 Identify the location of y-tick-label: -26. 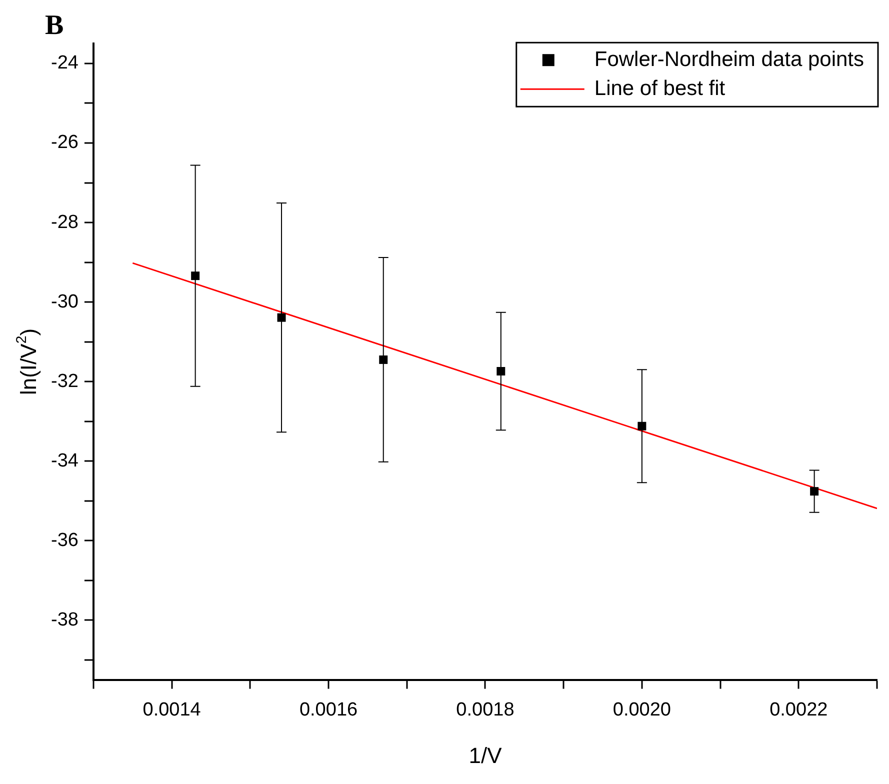
(64, 143).